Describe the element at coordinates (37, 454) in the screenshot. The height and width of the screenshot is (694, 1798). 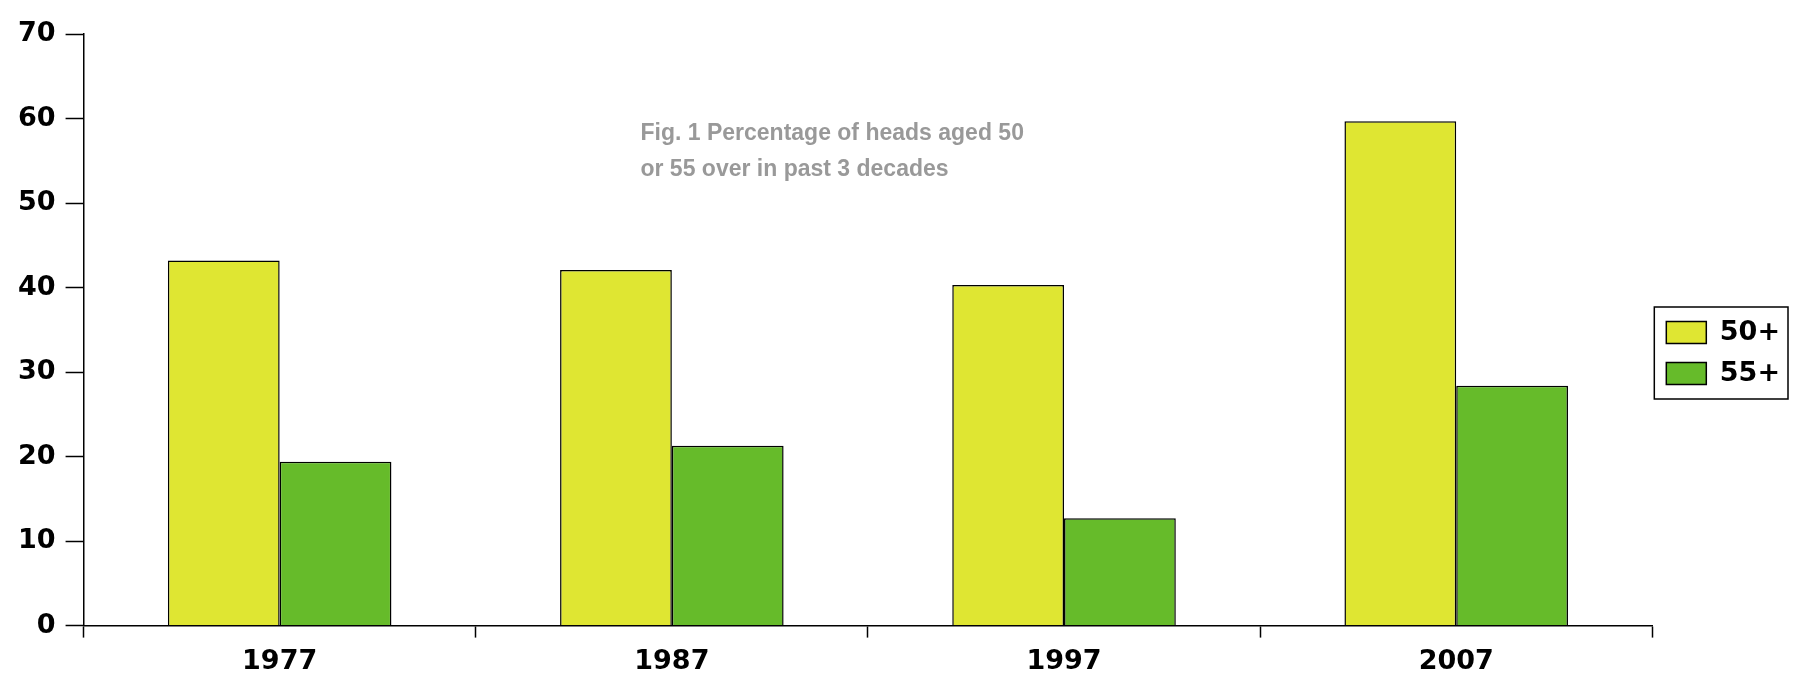
I see `y-tick-label: 20` at that location.